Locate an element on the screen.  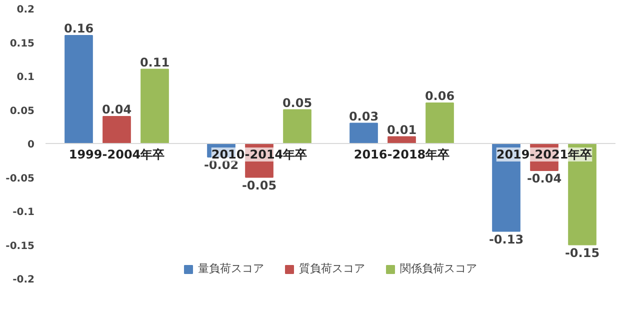
y-tick-label: -0.2 is located at coordinates (23, 280).